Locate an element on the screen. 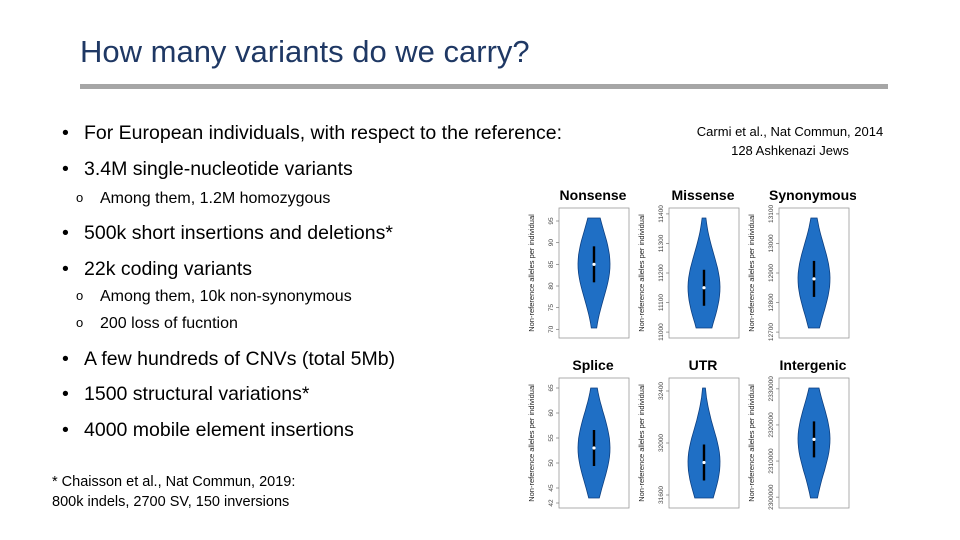 The image size is (960, 540). tick-label: 90 is located at coordinates (551, 243).